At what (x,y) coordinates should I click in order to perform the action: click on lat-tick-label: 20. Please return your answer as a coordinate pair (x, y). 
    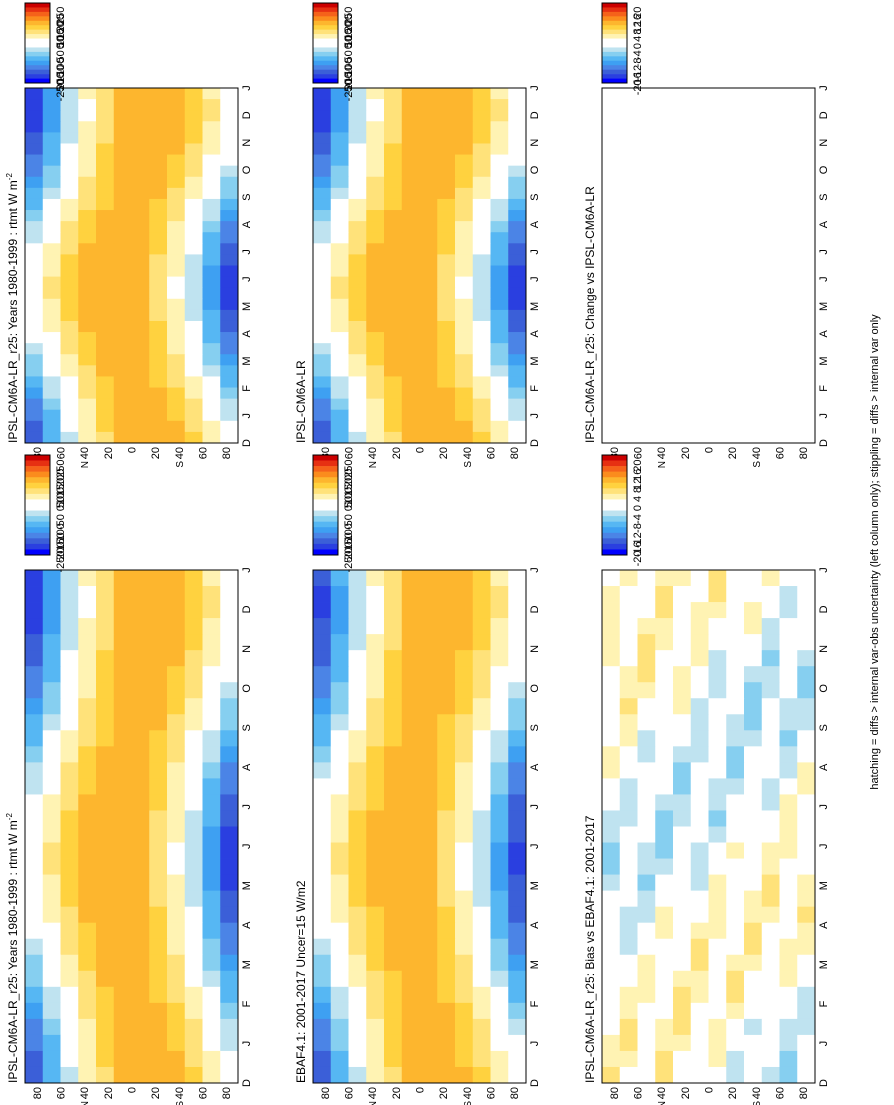
    Looking at the image, I should click on (156, 453).